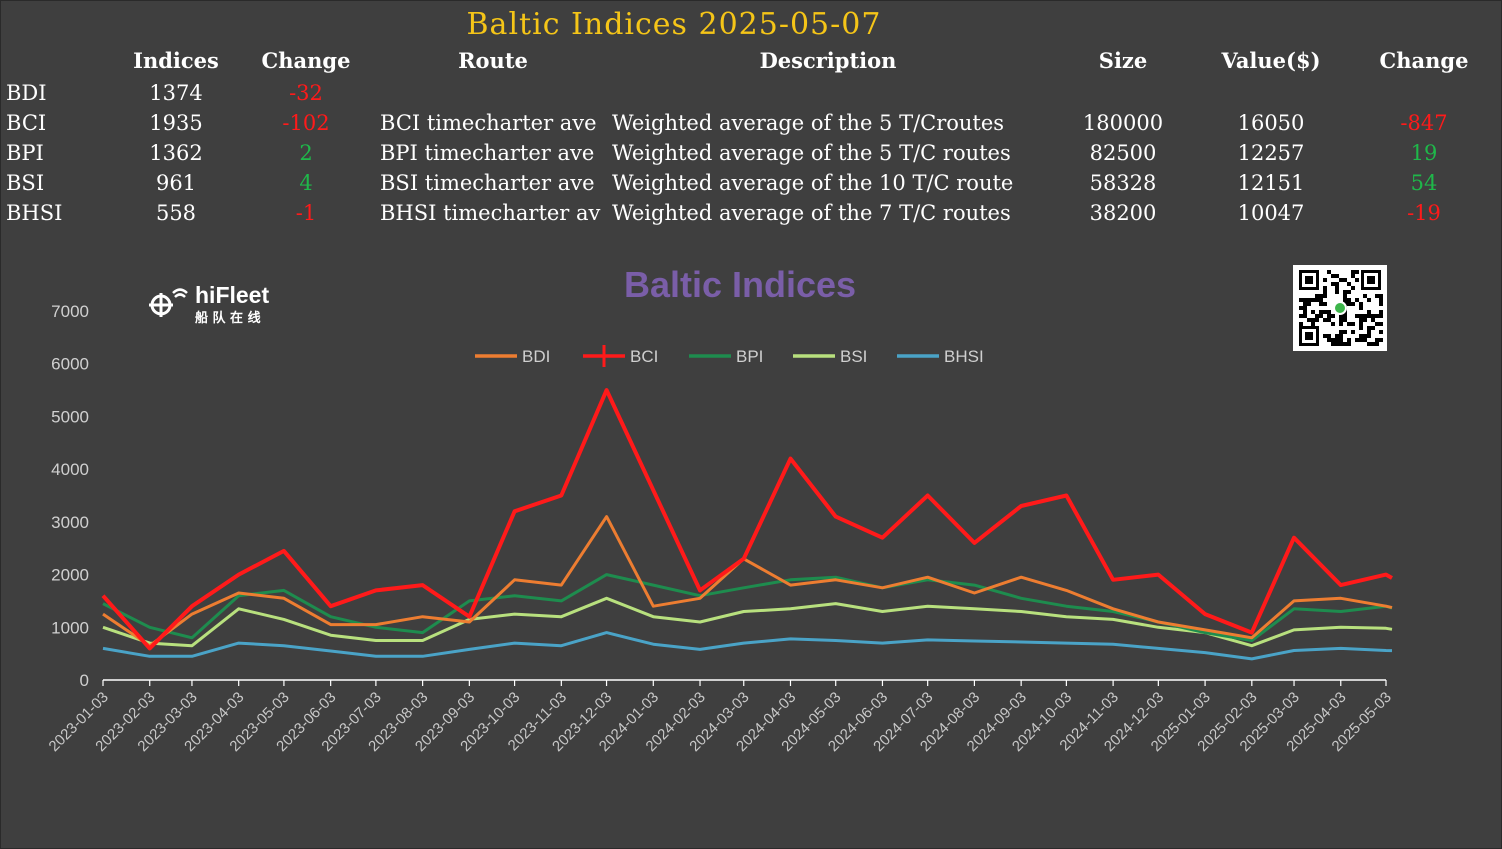 This screenshot has height=849, width=1502. Describe the element at coordinates (26, 123) in the screenshot. I see `row-bci-name: BCI` at that location.